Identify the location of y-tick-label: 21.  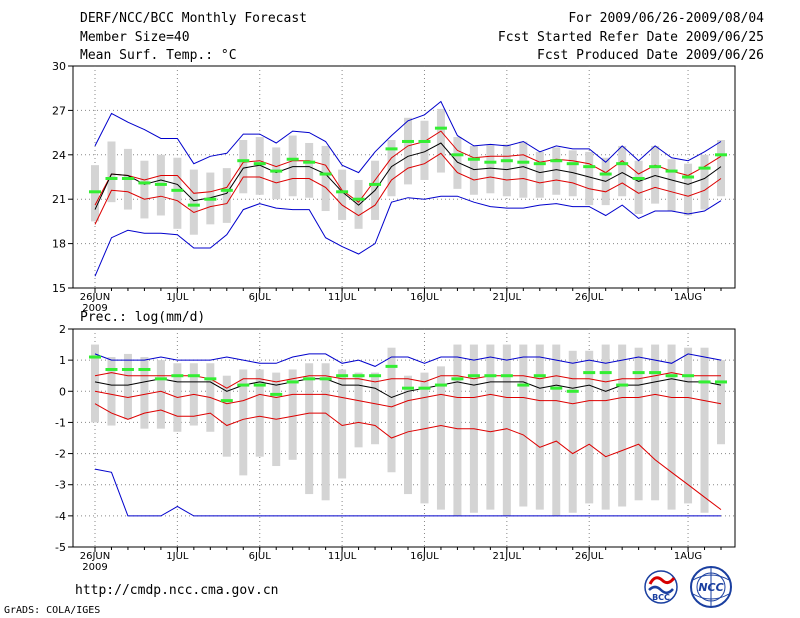
(59, 199).